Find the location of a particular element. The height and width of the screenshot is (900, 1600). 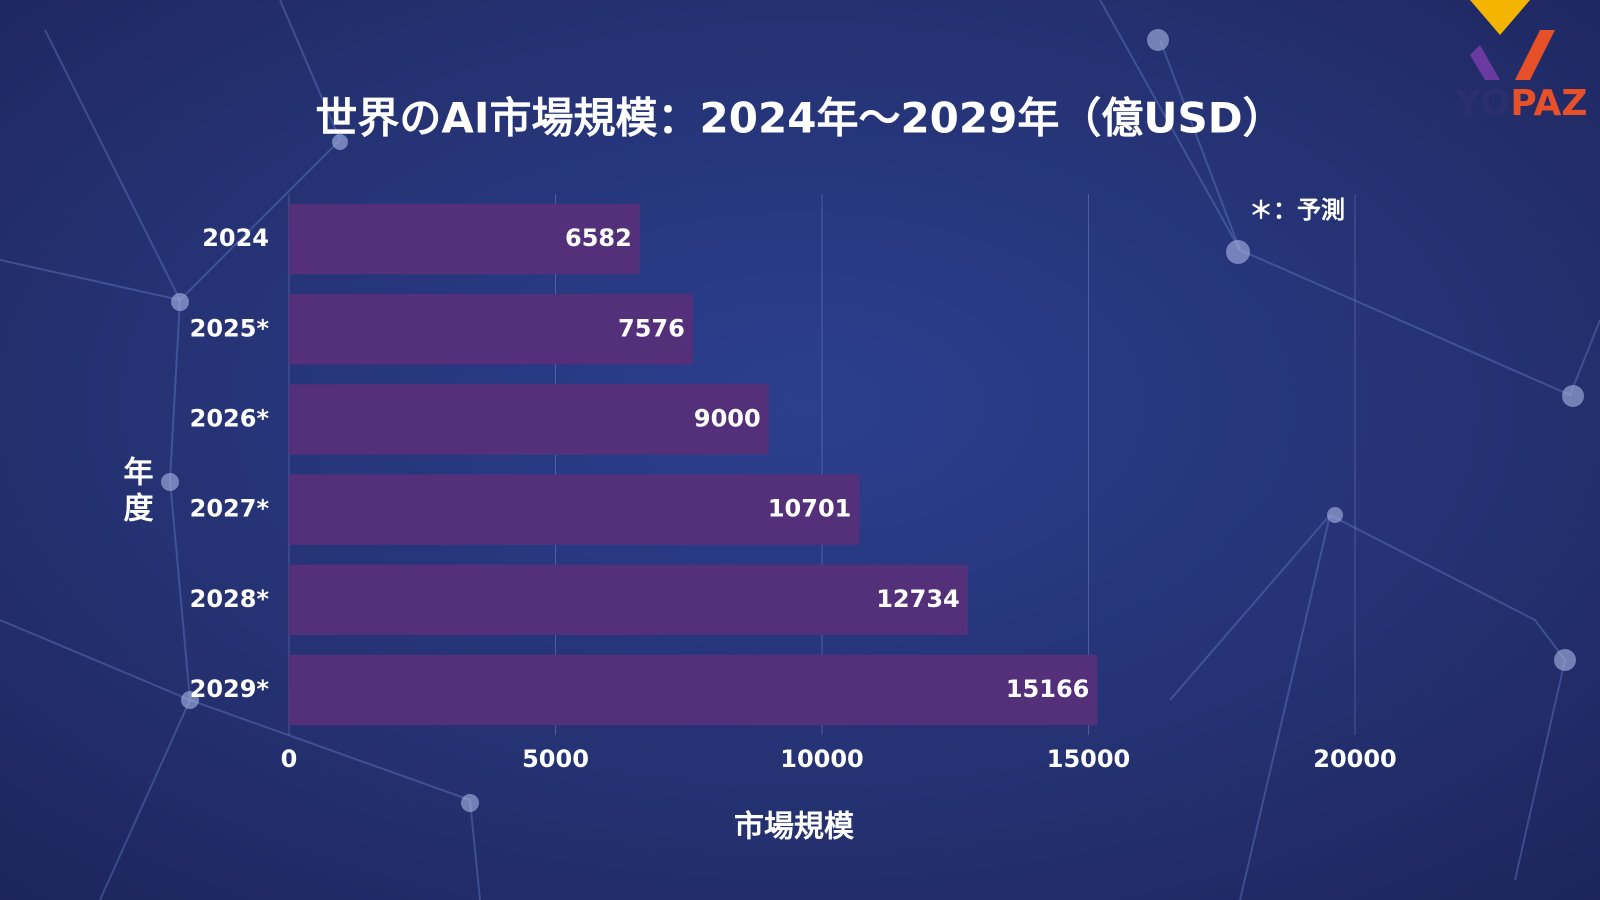

annotation: ＊：予測 is located at coordinates (1297, 210).